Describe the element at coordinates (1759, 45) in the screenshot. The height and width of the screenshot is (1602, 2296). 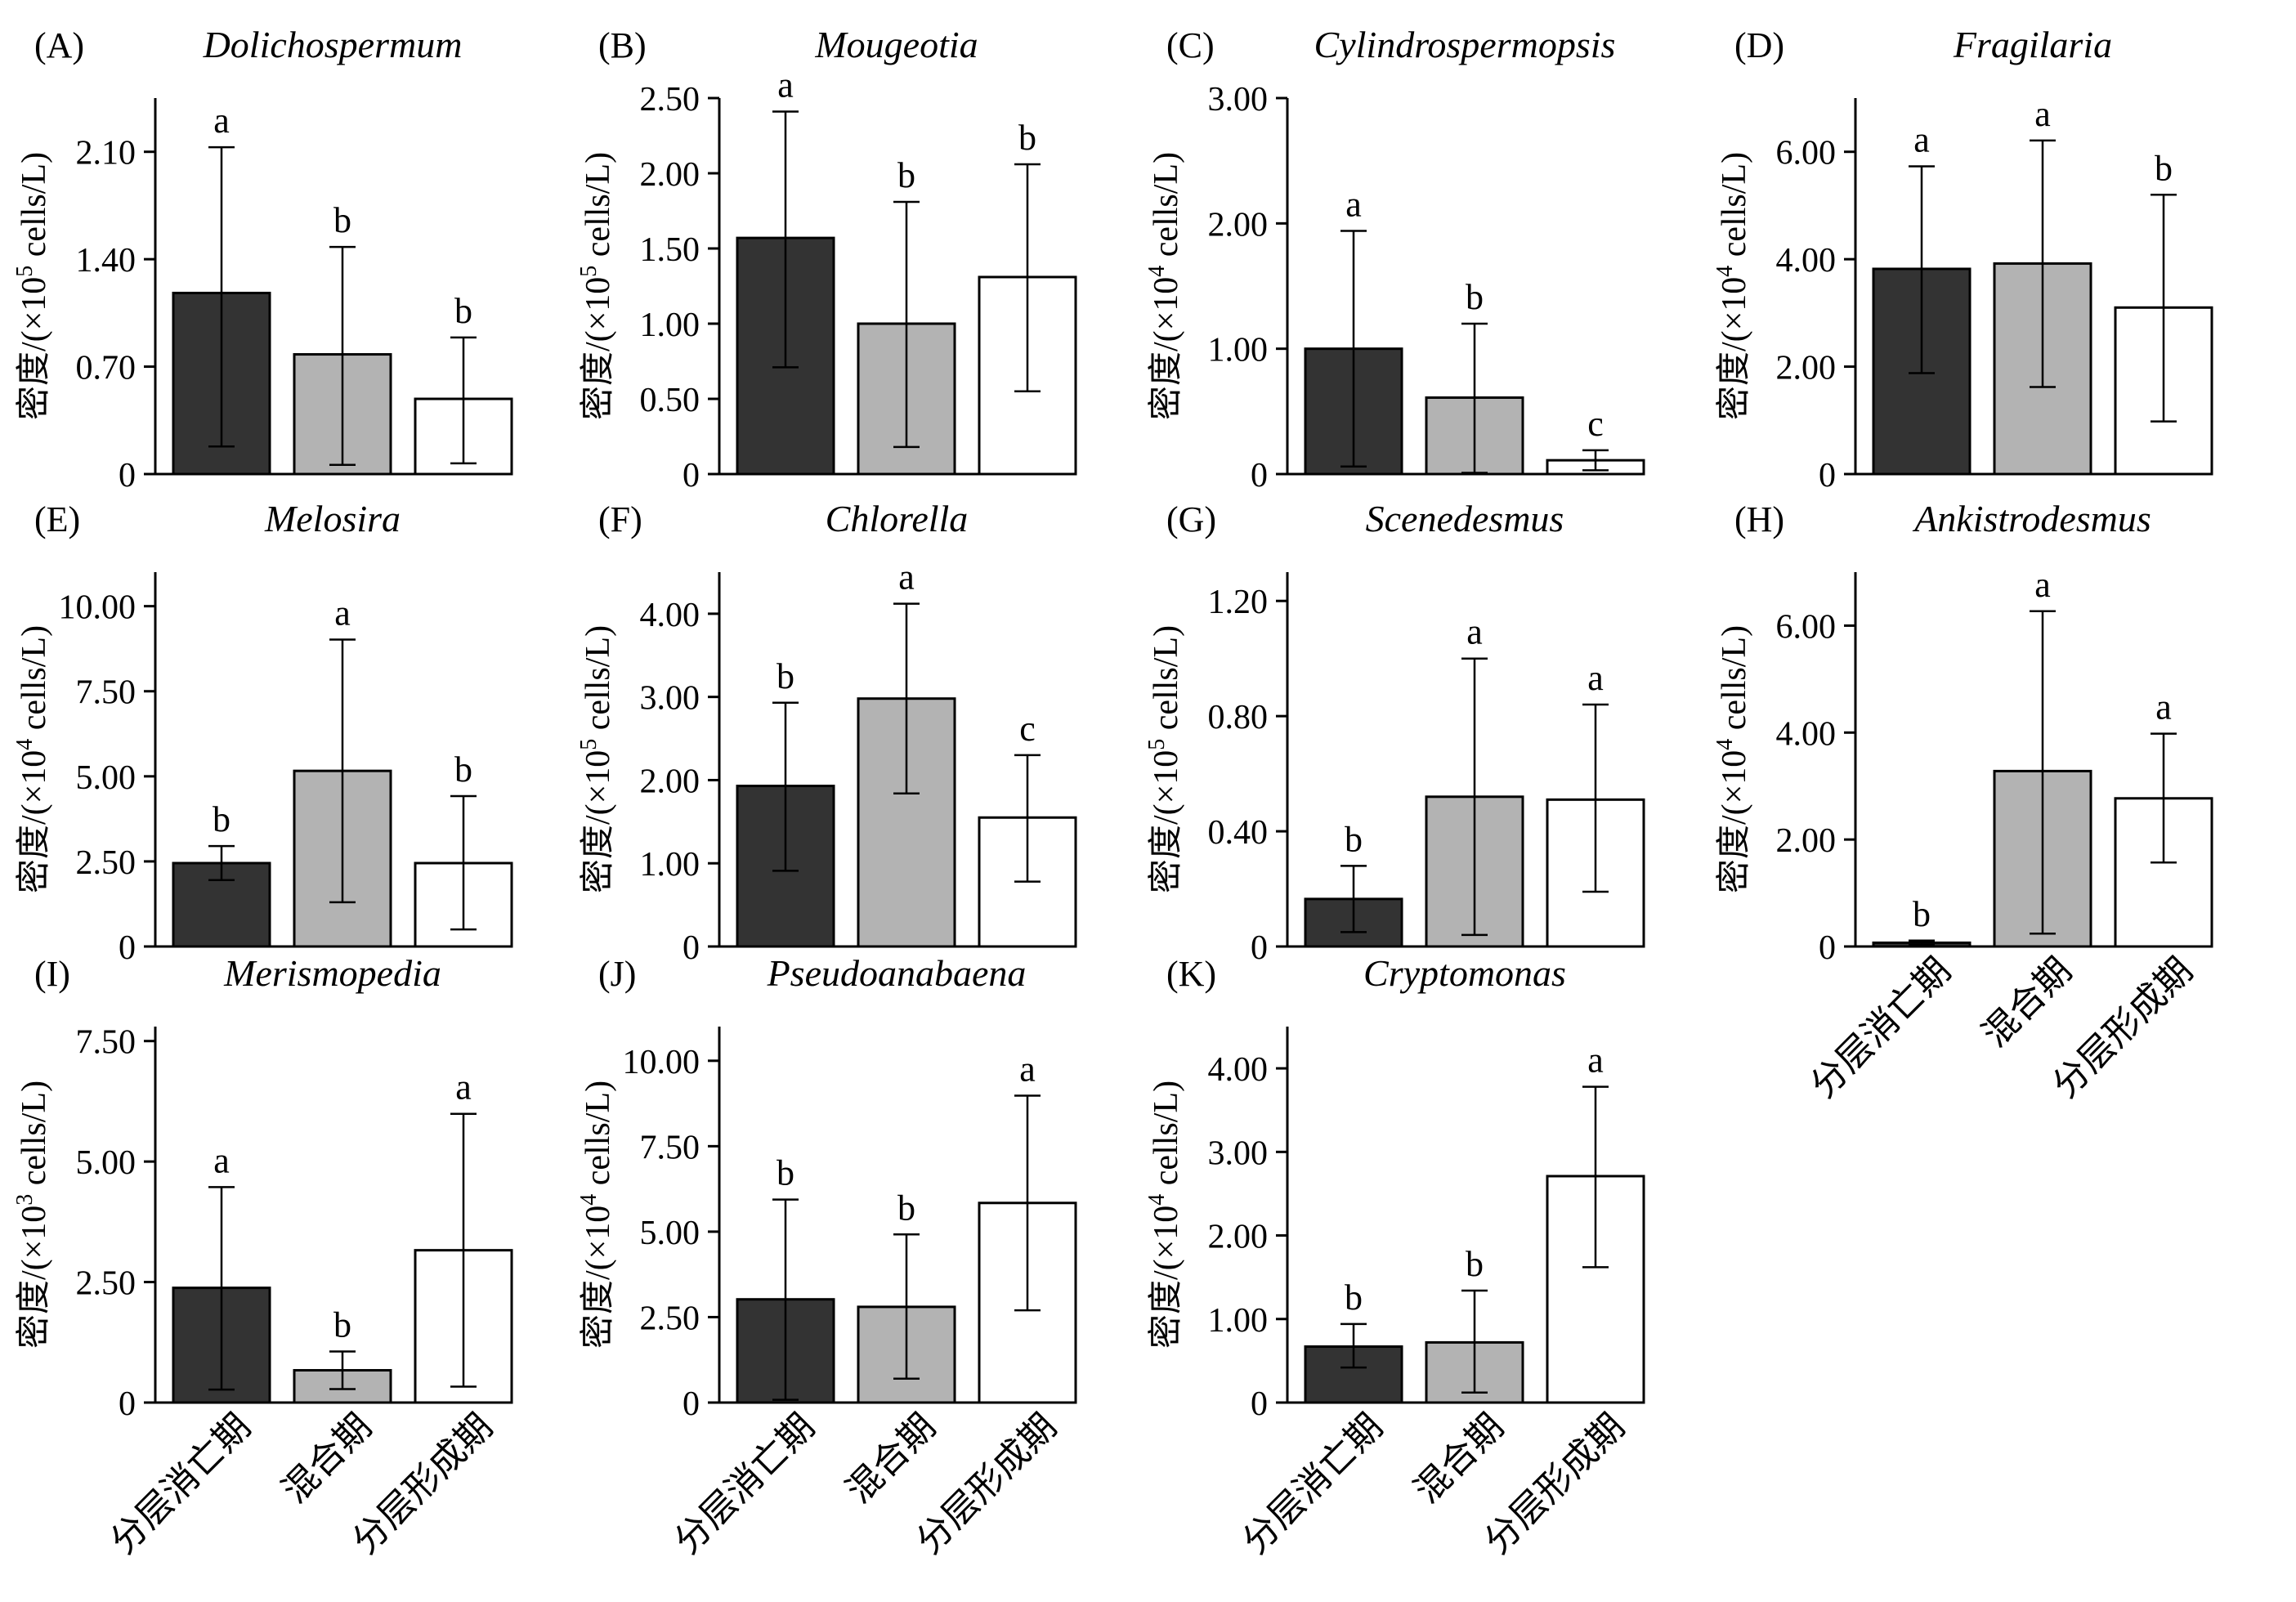
I see `panel-label: (D)` at that location.